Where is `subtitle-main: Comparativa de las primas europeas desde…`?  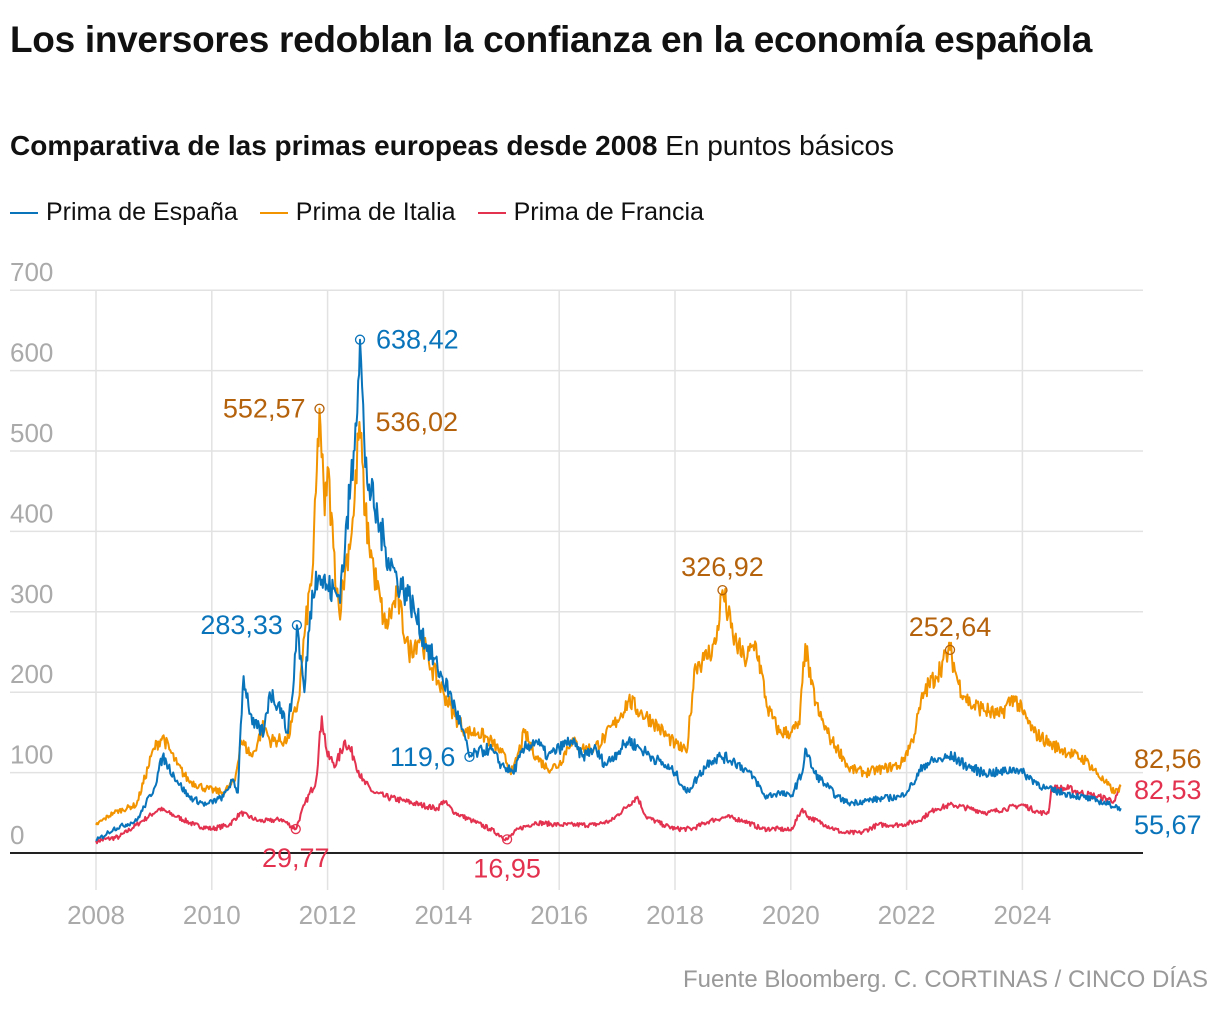
subtitle-main: Comparativa de las primas europeas desde… is located at coordinates (334, 145).